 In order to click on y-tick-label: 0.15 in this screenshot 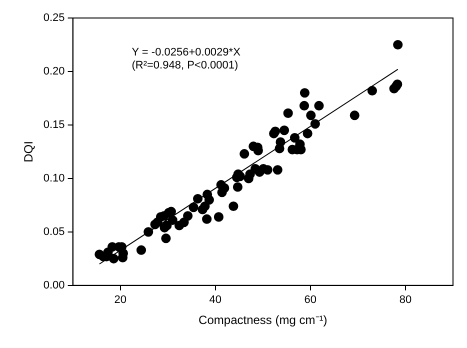, I will do `click(54, 124)`.